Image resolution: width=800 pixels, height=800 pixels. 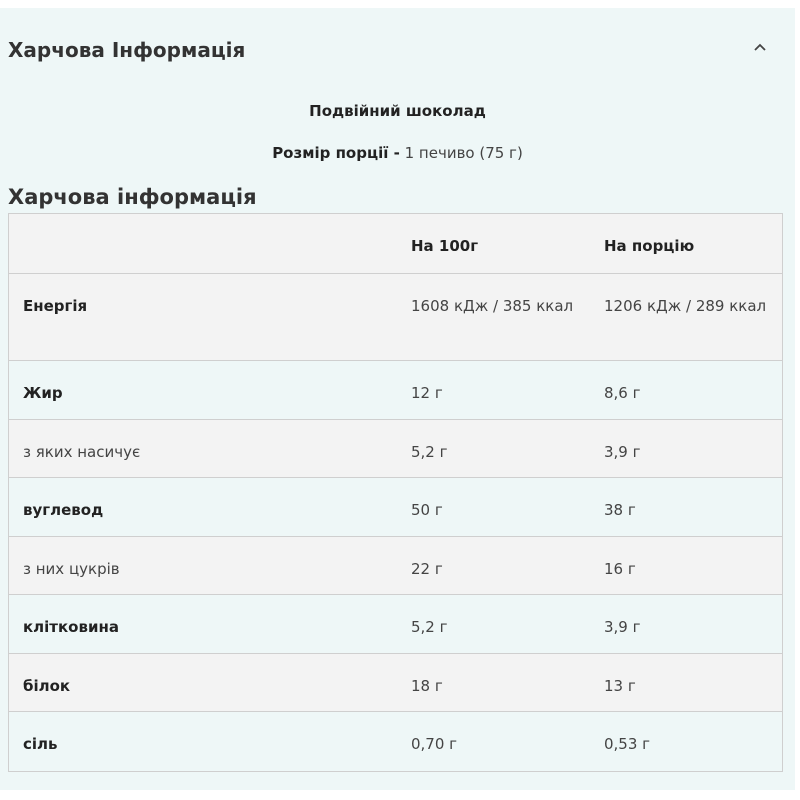 I want to click on table-row: білок 18 г 13 г, so click(x=395, y=682).